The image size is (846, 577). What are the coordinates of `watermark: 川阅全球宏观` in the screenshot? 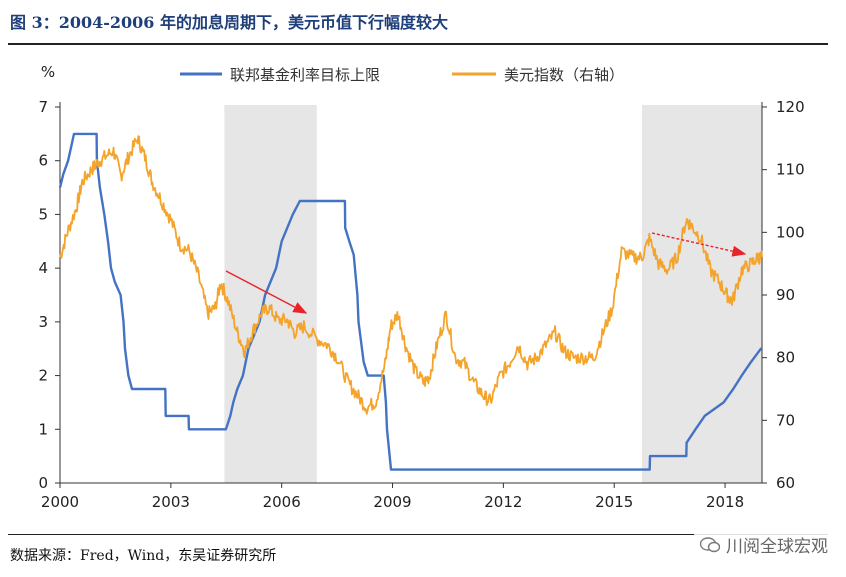 It's located at (764, 544).